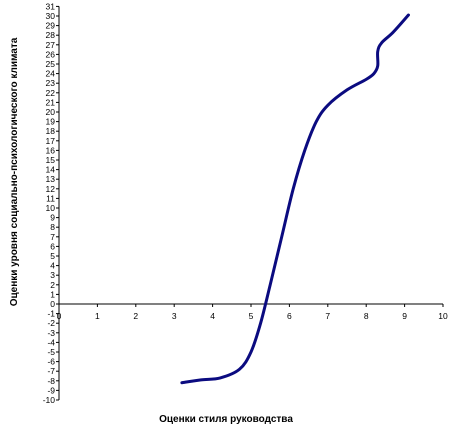 Image resolution: width=458 pixels, height=428 pixels. What do you see at coordinates (51, 371) in the screenshot?
I see `y-tick-label: -7` at bounding box center [51, 371].